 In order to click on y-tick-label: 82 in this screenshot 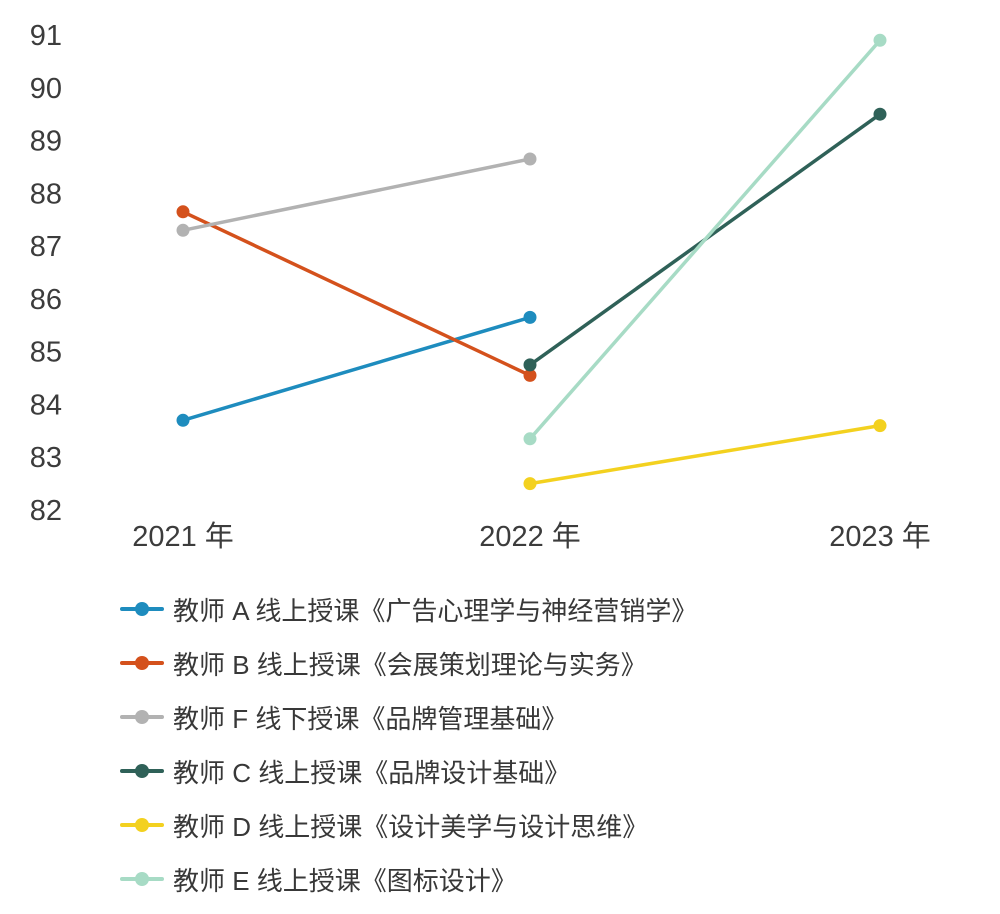, I will do `click(46, 511)`.